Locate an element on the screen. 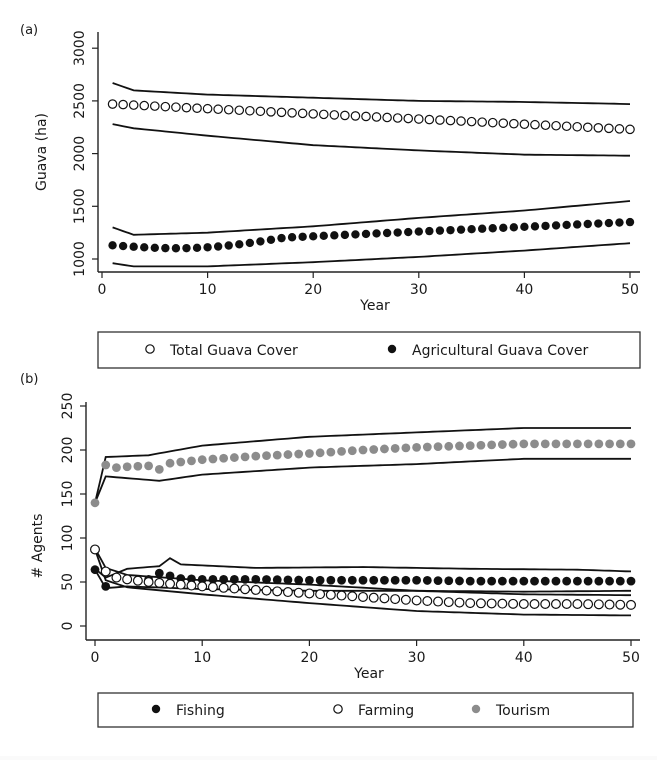 The width and height of the screenshot is (657, 760). panel-label: (a) is located at coordinates (29, 30).